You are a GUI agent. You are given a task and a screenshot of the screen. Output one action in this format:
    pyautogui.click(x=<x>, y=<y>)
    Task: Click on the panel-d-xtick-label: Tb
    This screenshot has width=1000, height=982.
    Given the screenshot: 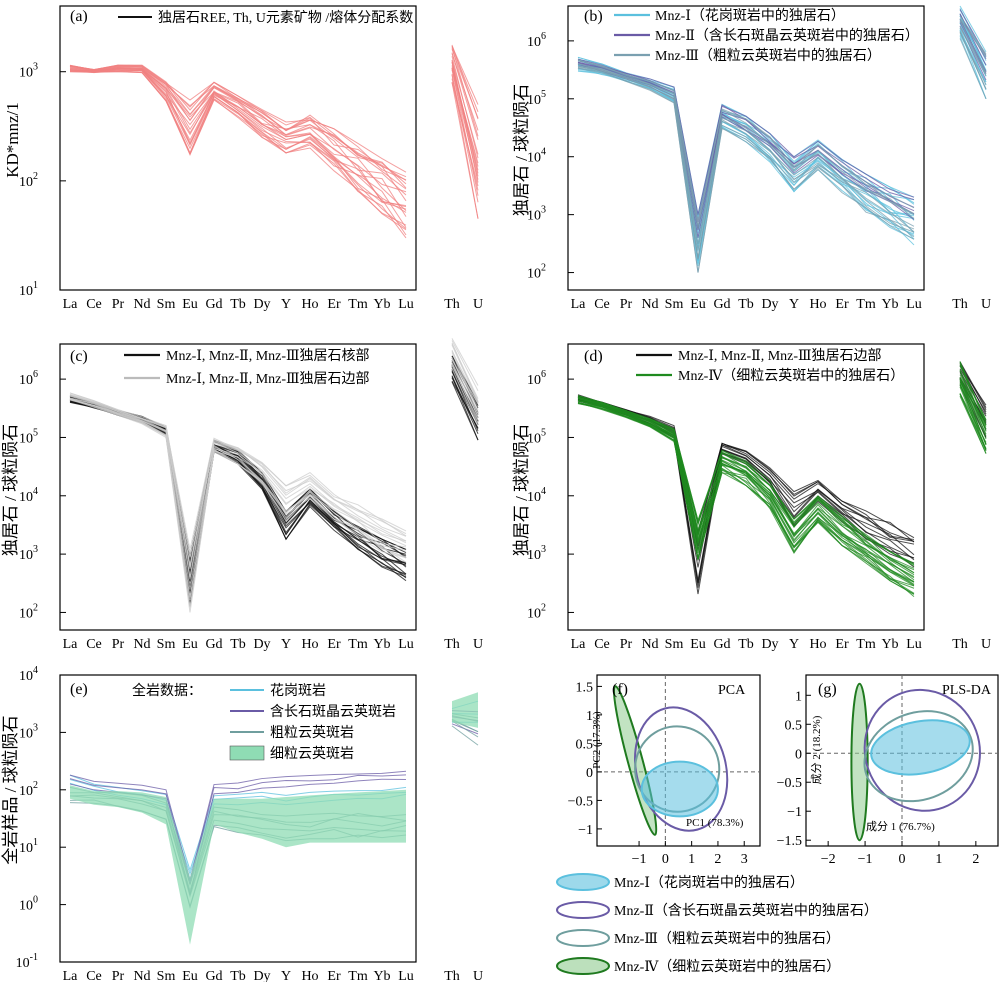 What is the action you would take?
    pyautogui.click(x=746, y=644)
    